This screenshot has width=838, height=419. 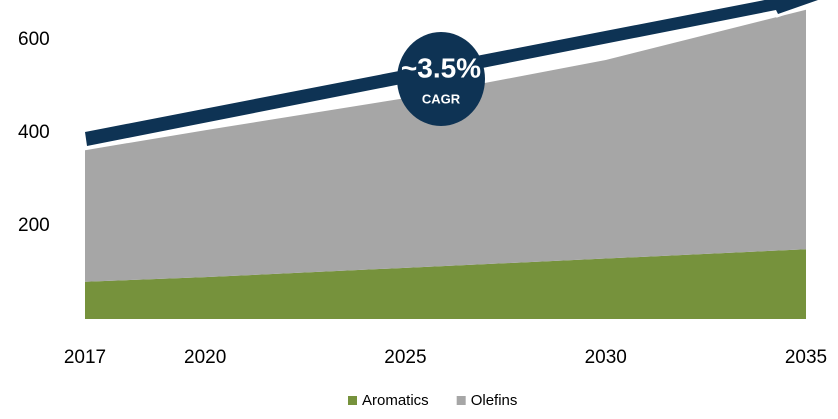 What do you see at coordinates (405, 357) in the screenshot?
I see `x-tick-label: 2025` at bounding box center [405, 357].